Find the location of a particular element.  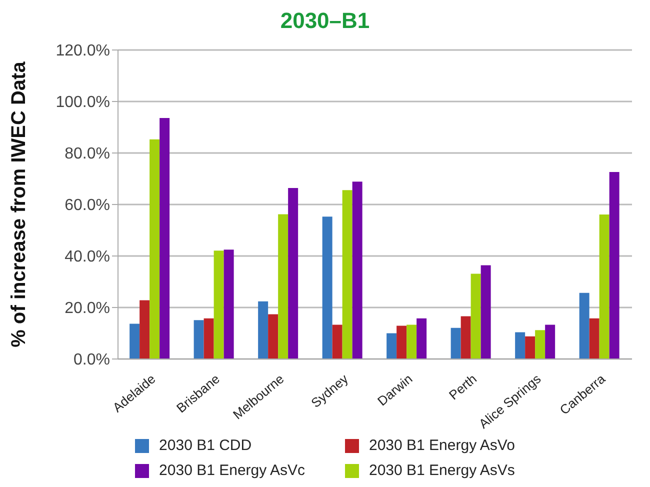

y-tick-label: 60.0% is located at coordinates (87, 205).